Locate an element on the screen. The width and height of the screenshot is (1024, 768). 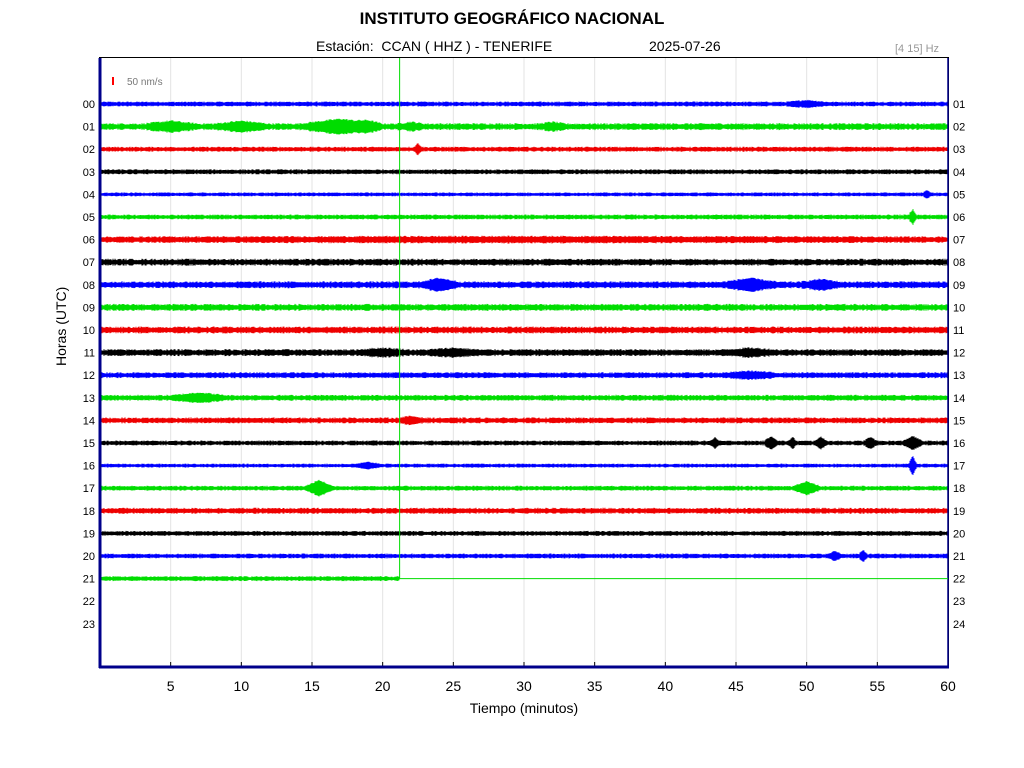
hour-label-left: 09 is located at coordinates (89, 308).